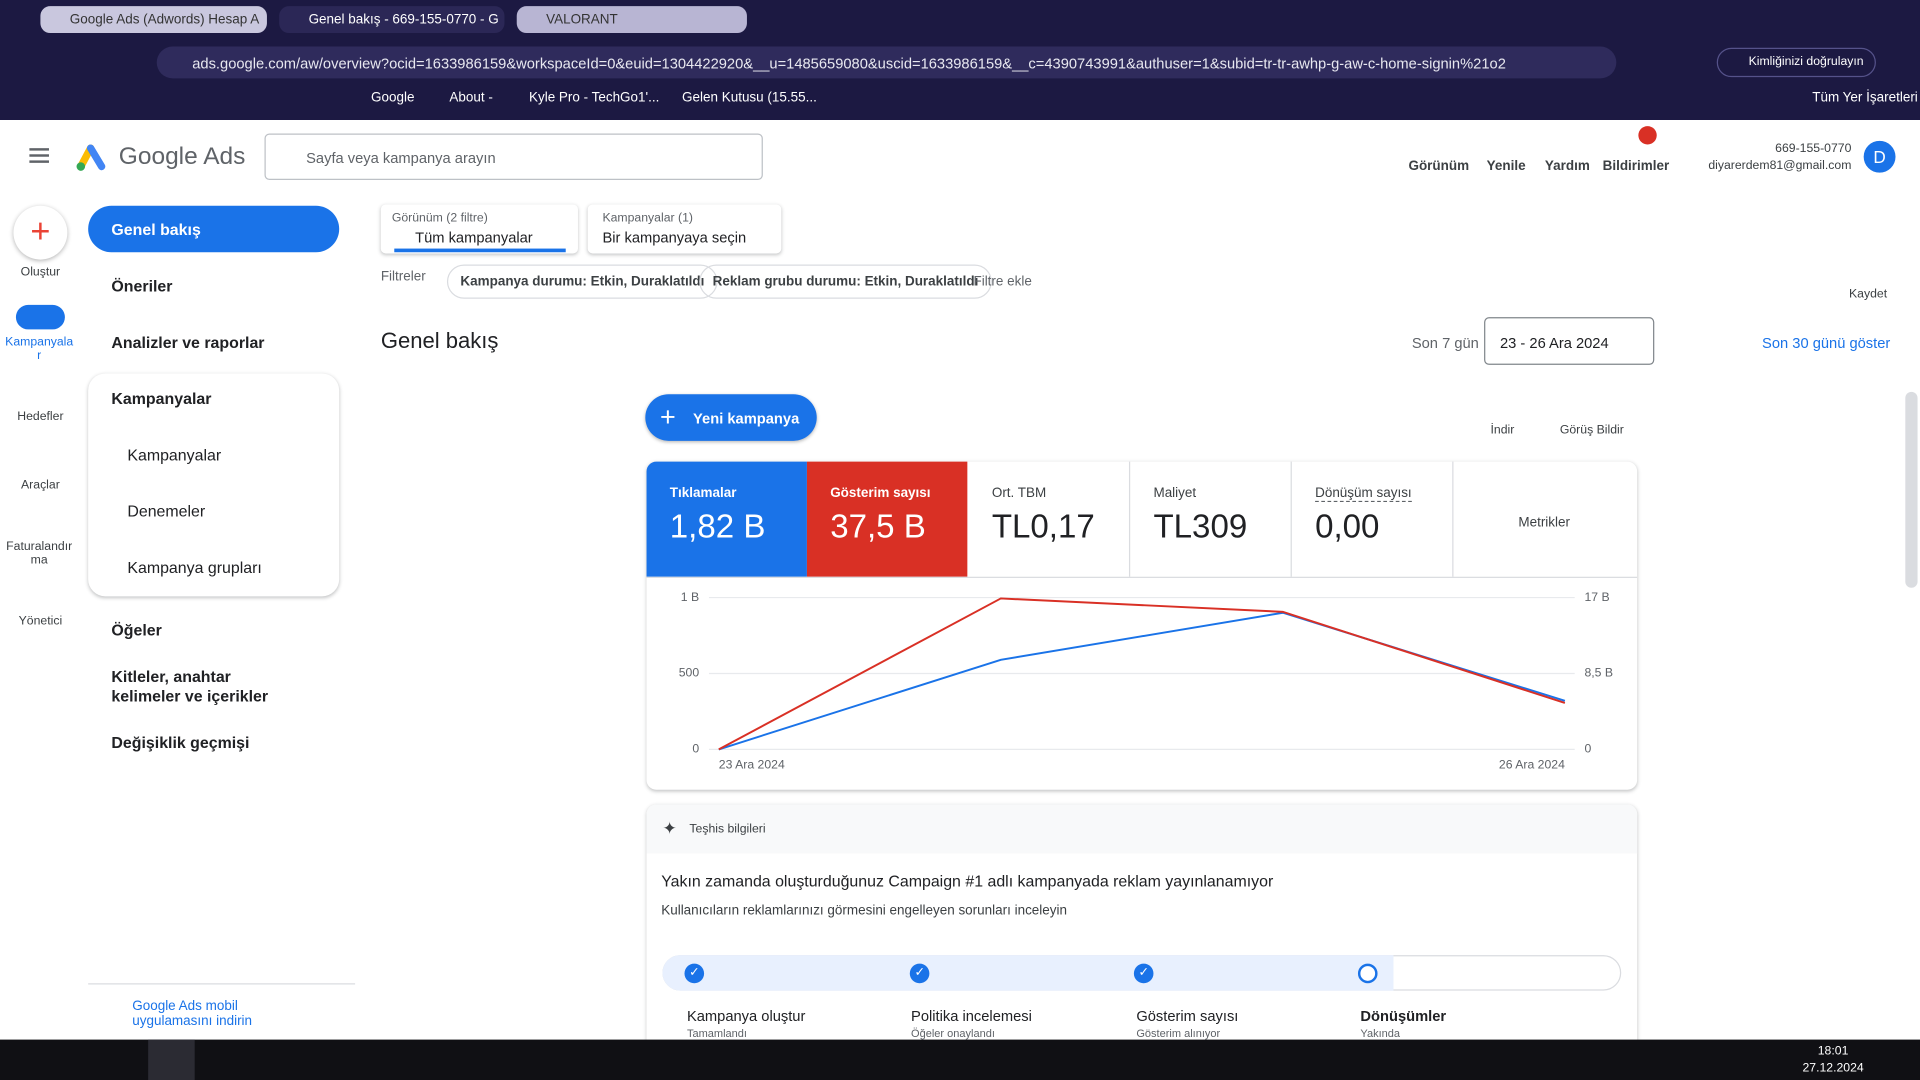 This screenshot has height=1080, width=1920. What do you see at coordinates (1506, 166) in the screenshot?
I see `header-action: Yenile` at bounding box center [1506, 166].